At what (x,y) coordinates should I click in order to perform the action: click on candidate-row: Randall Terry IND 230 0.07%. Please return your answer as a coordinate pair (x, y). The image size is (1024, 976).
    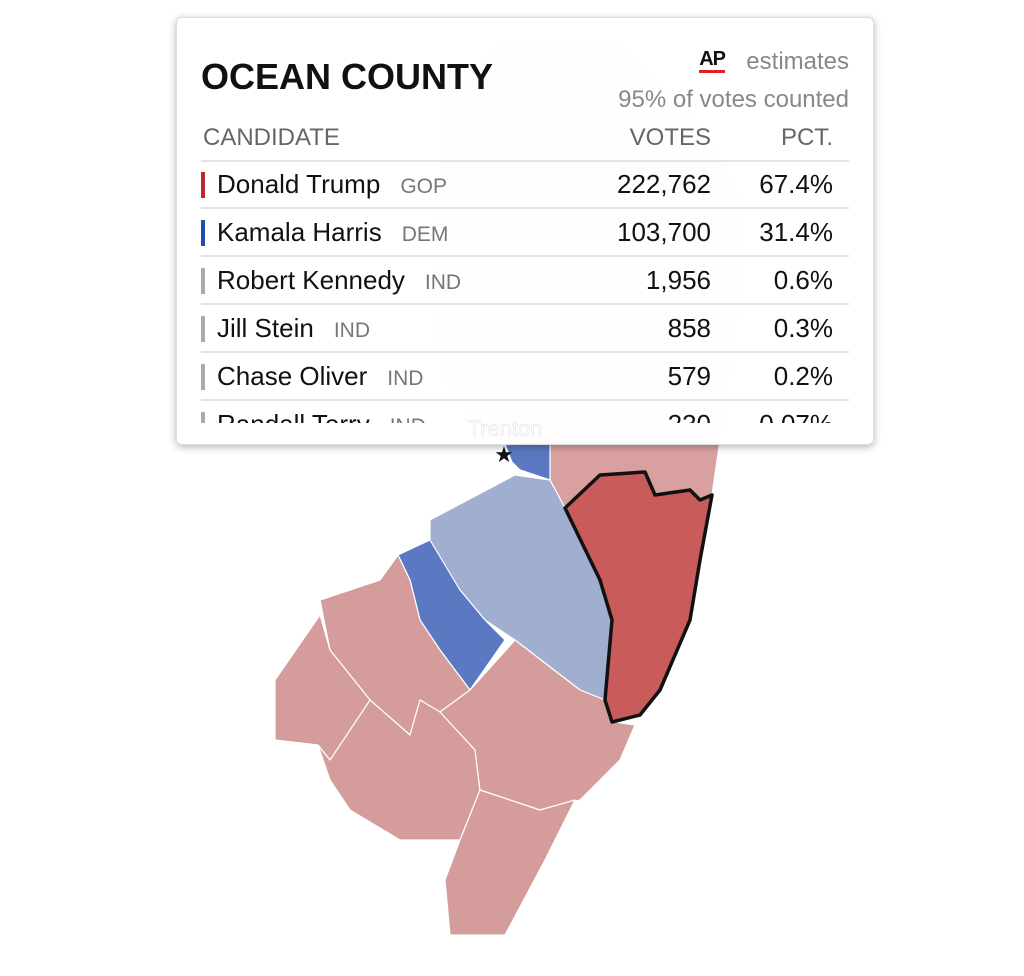
    Looking at the image, I should click on (525, 412).